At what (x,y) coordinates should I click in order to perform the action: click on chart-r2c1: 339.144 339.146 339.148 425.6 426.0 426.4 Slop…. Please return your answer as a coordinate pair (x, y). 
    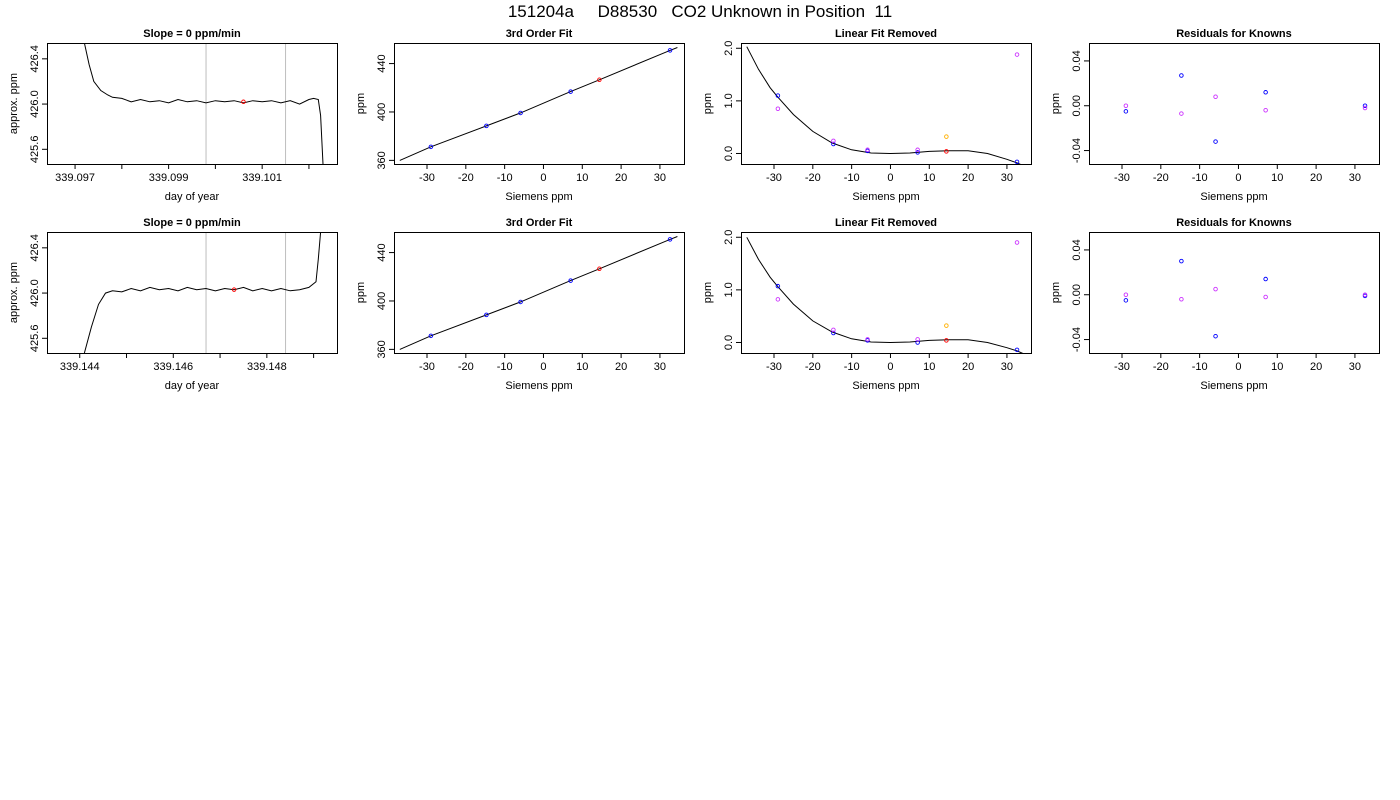
    Looking at the image, I should click on (173, 304).